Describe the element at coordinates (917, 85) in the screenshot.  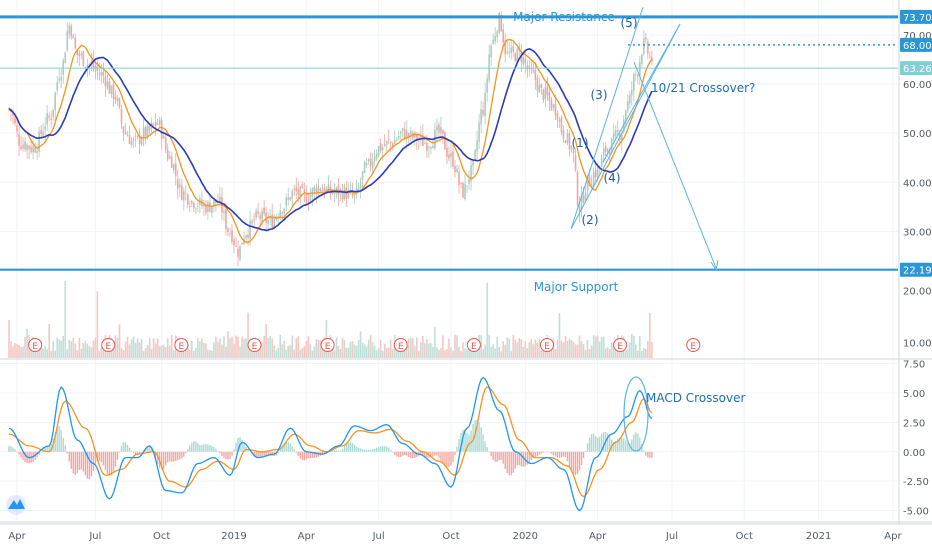
I see `price-tick-label: 60.00` at that location.